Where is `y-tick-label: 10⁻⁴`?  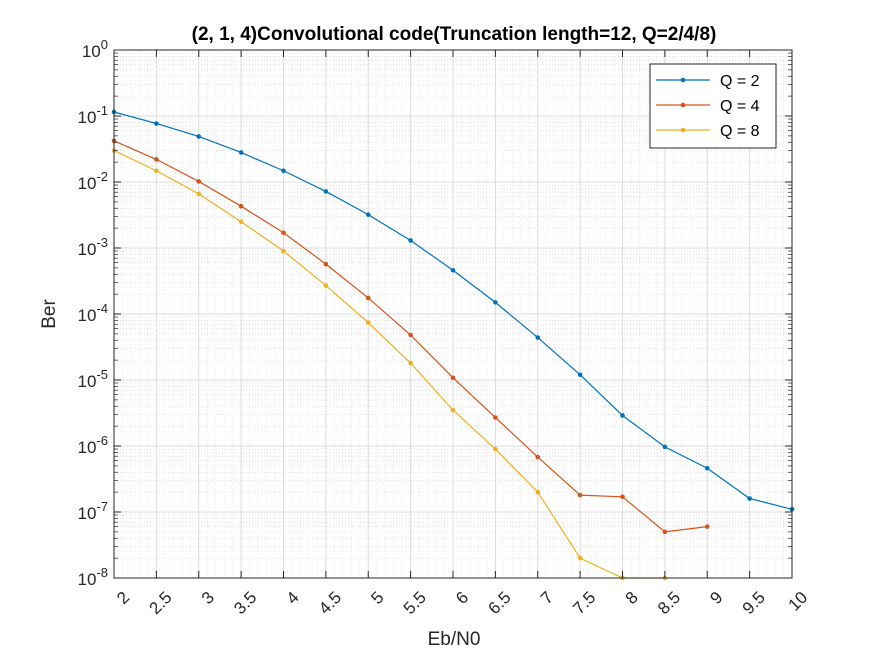
y-tick-label: 10⁻⁴ is located at coordinates (93, 313).